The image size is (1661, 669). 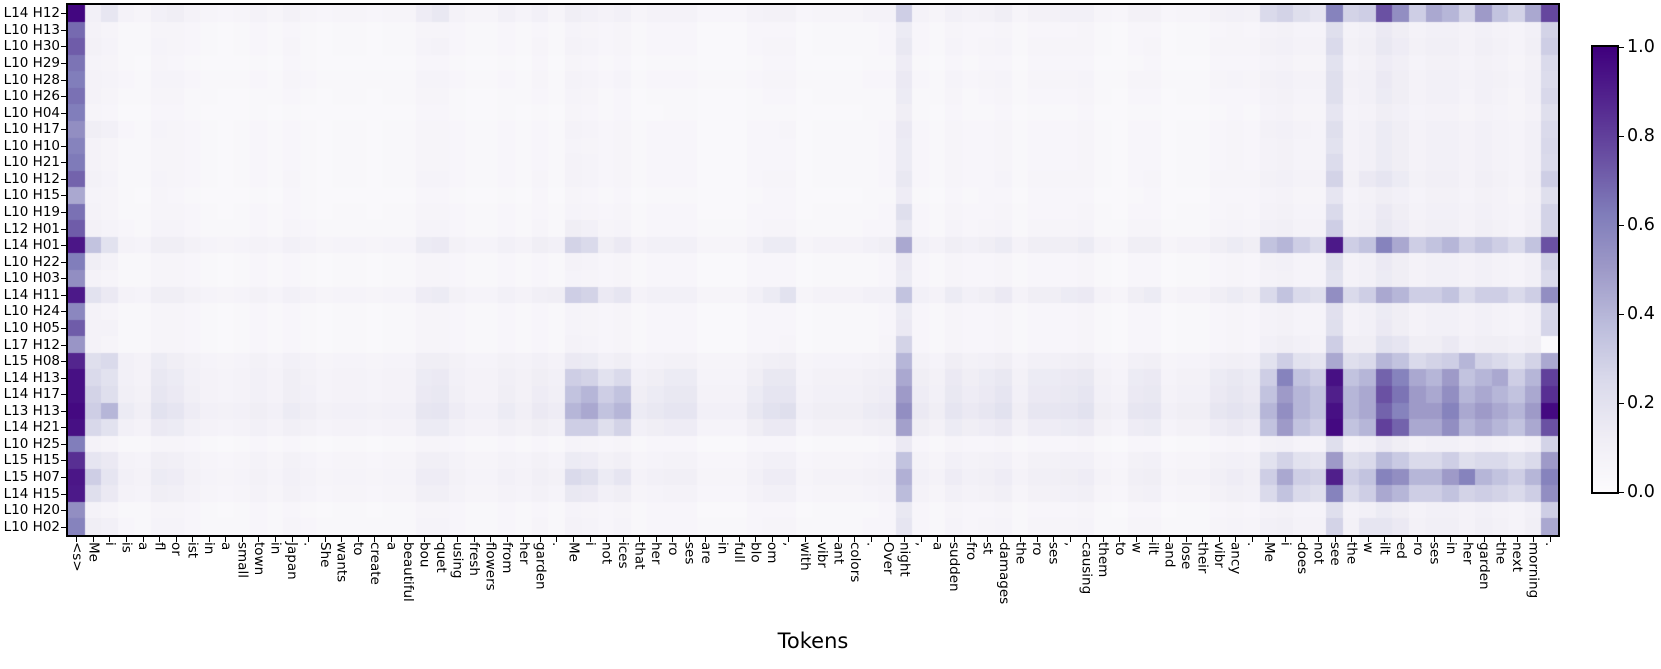 I want to click on y-tick-label: L10 H15, so click(x=31, y=195).